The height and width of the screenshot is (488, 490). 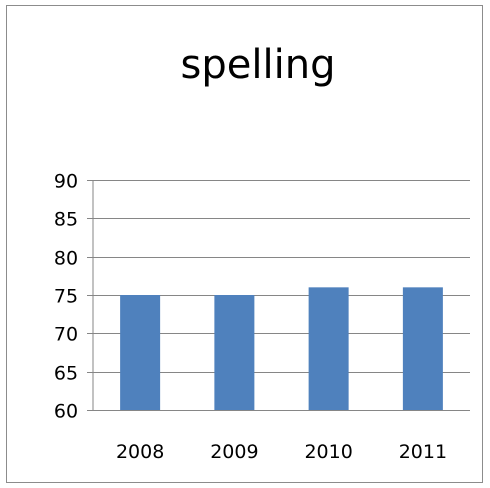 What do you see at coordinates (423, 452) in the screenshot?
I see `x-tick-label: 2011` at bounding box center [423, 452].